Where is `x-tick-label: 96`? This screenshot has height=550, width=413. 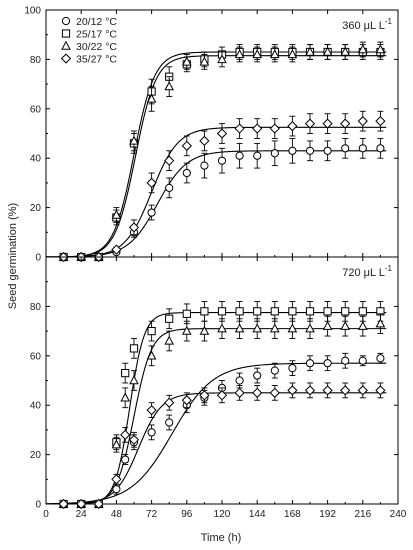 x-tick-label: 96 is located at coordinates (187, 514).